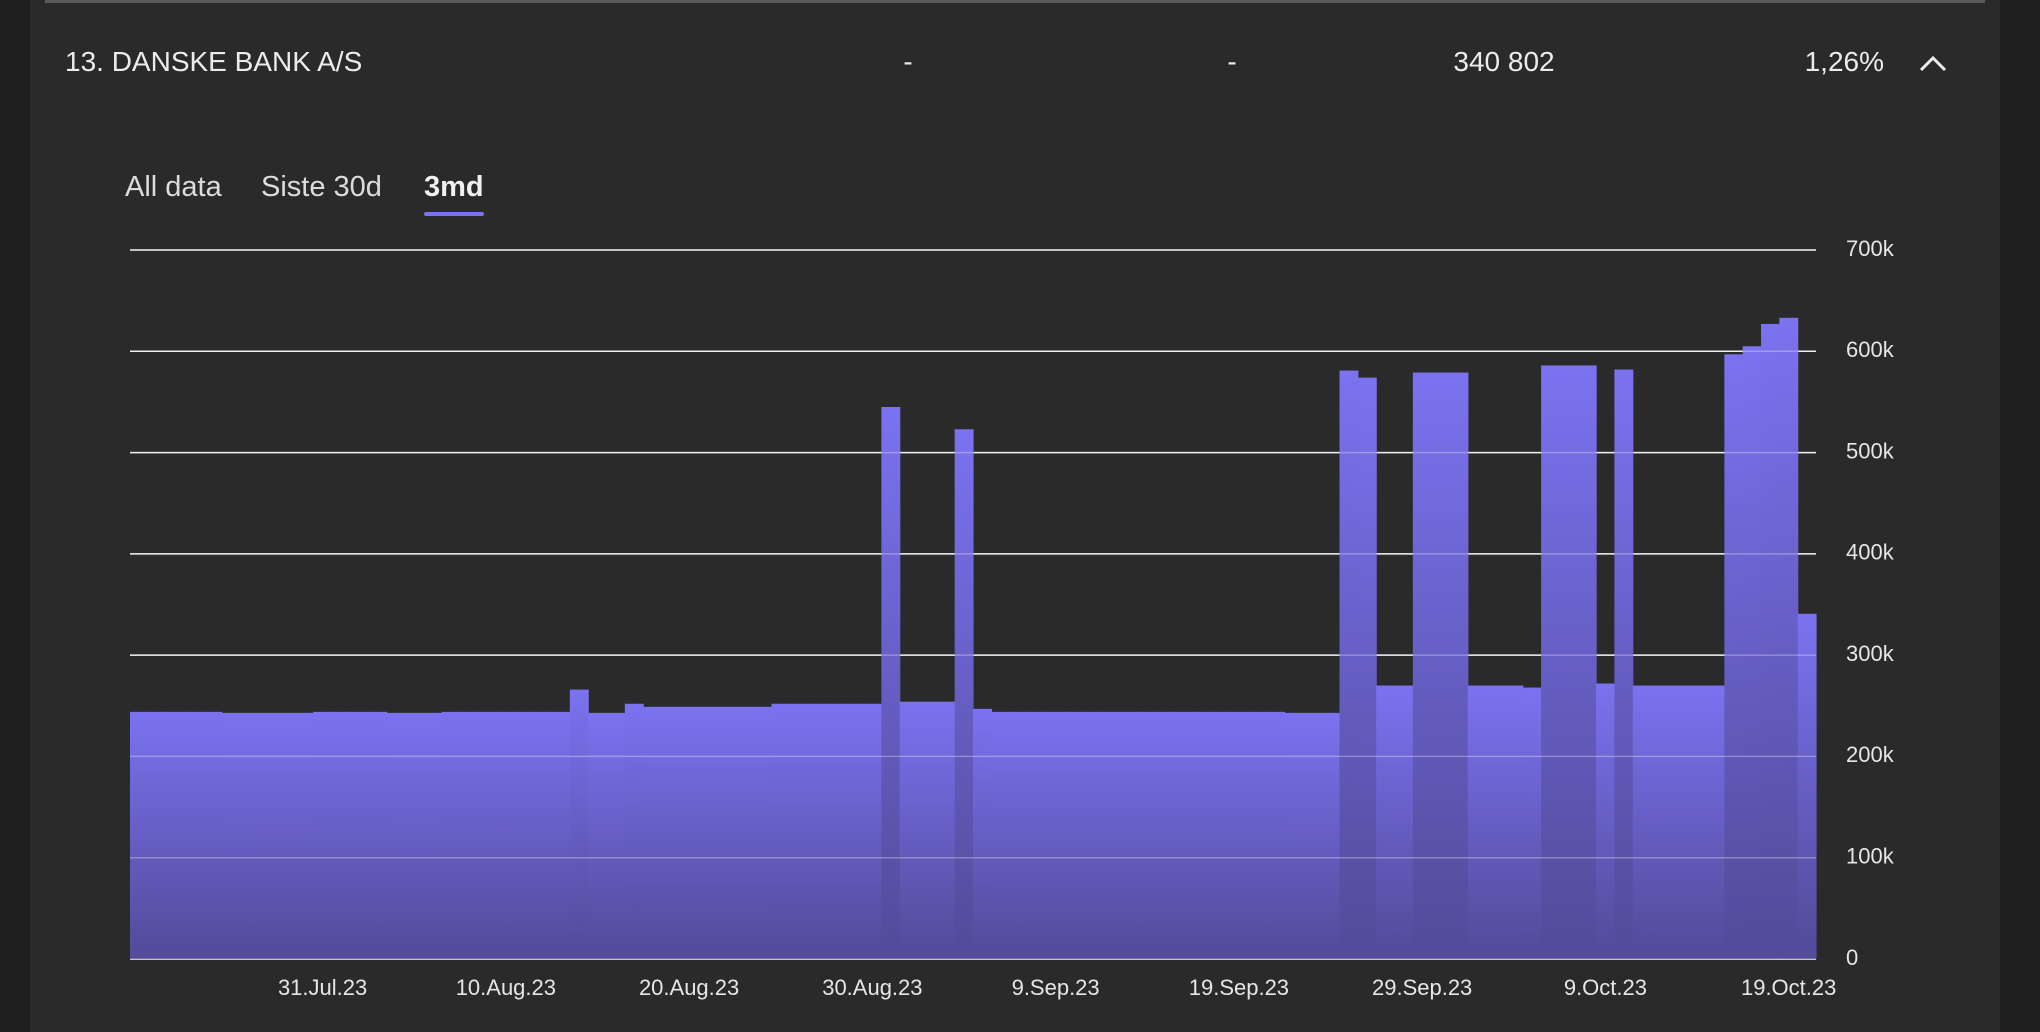 This screenshot has width=2040, height=1032. I want to click on y-tick-label: 700k, so click(1870, 248).